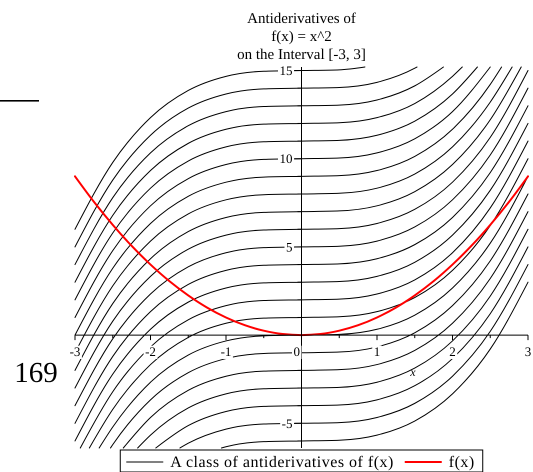 This screenshot has height=472, width=533. I want to click on legend-label: f(x), so click(461, 462).